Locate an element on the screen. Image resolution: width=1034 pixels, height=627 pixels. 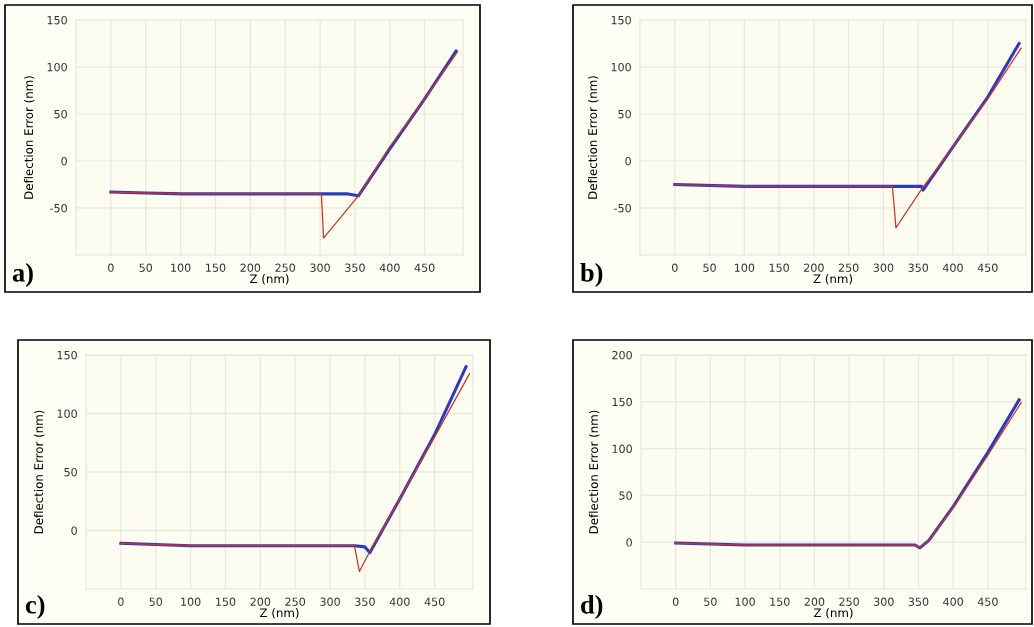
text: a) is located at coordinates (22, 275).